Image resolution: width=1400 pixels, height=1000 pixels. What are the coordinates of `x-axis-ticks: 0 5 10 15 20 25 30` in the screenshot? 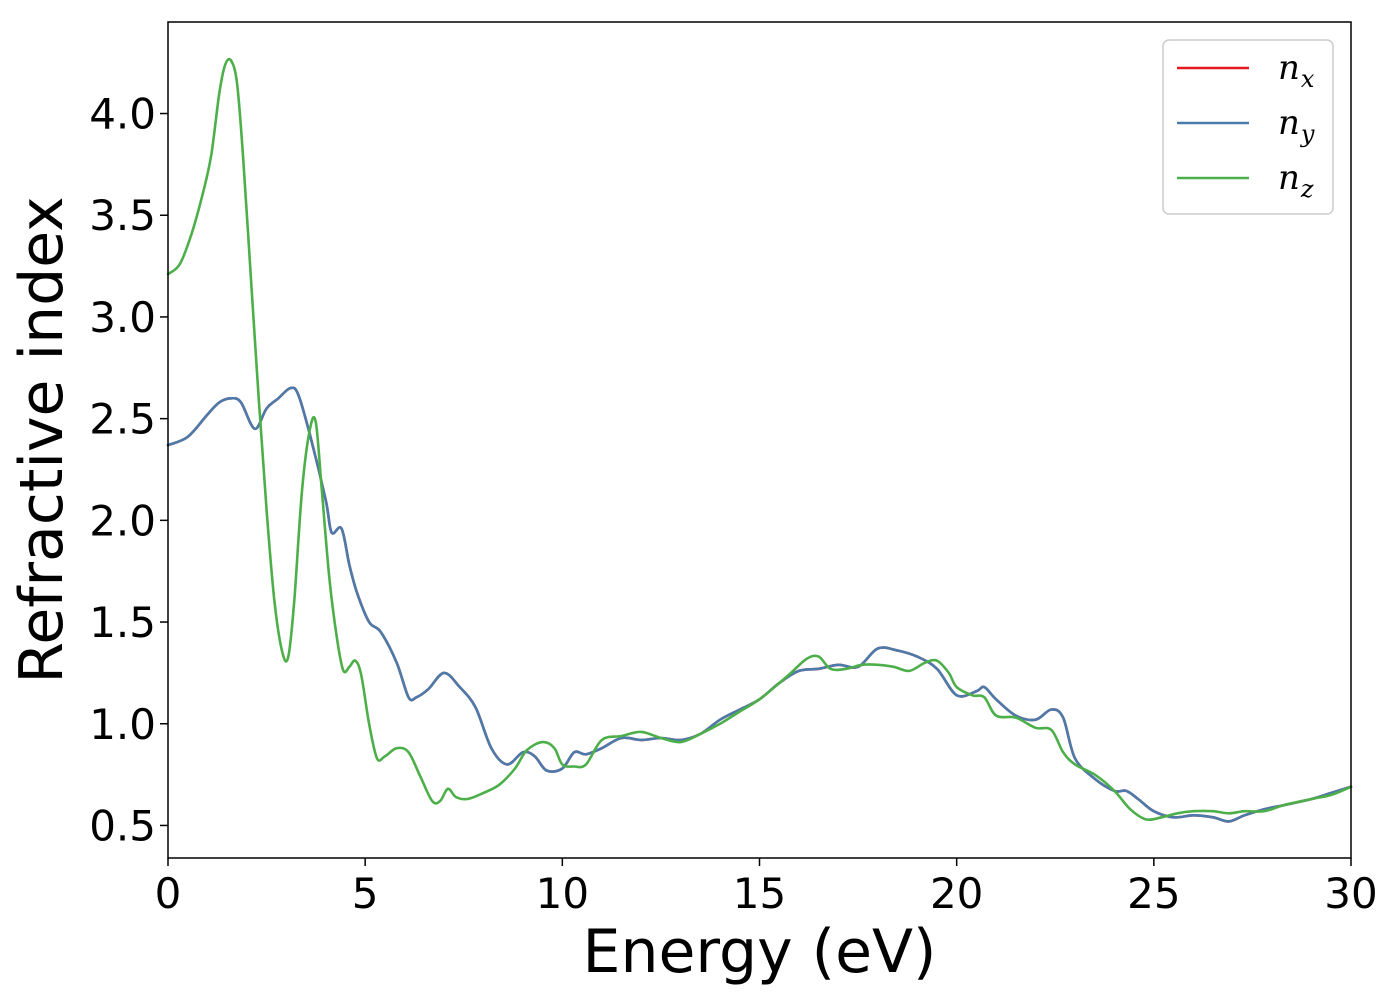 It's located at (766, 888).